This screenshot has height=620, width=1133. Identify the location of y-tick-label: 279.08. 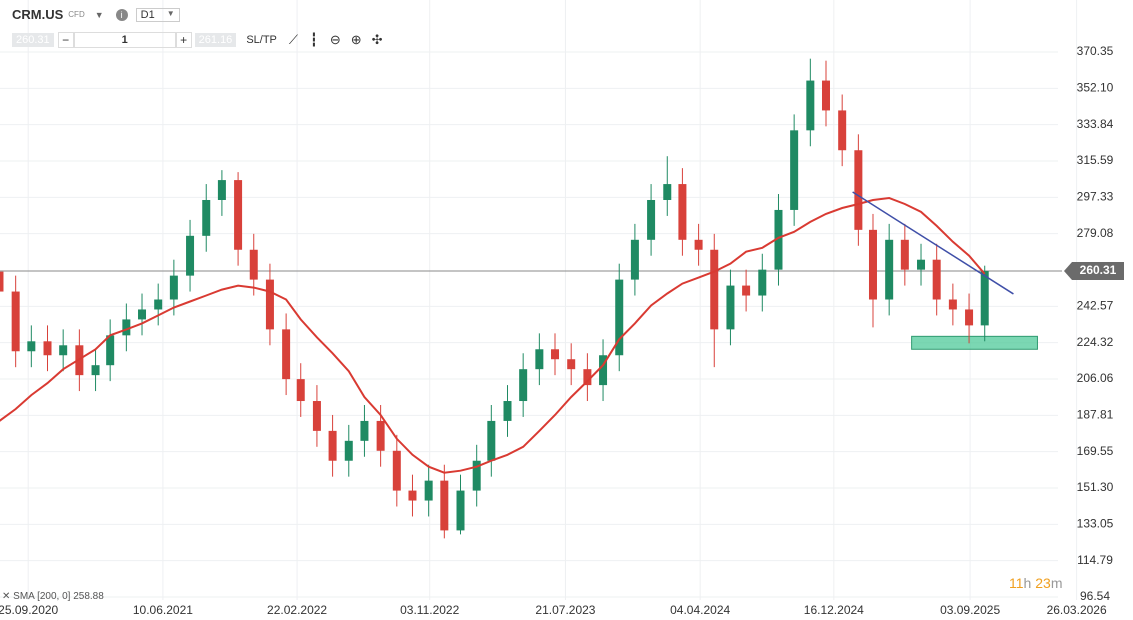
(1095, 233).